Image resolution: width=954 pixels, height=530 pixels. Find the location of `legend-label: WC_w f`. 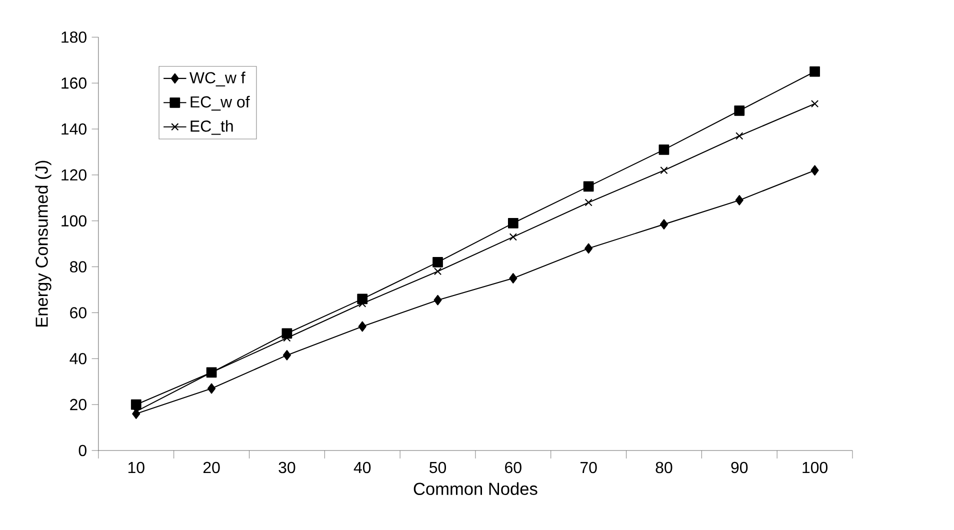

legend-label: WC_w f is located at coordinates (218, 79).